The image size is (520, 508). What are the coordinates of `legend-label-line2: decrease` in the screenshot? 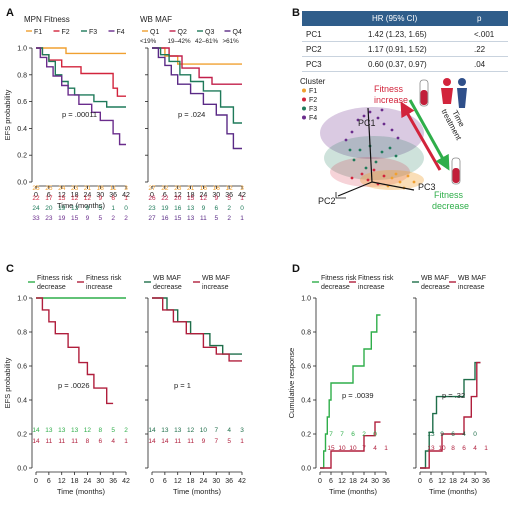 It's located at (435, 287).